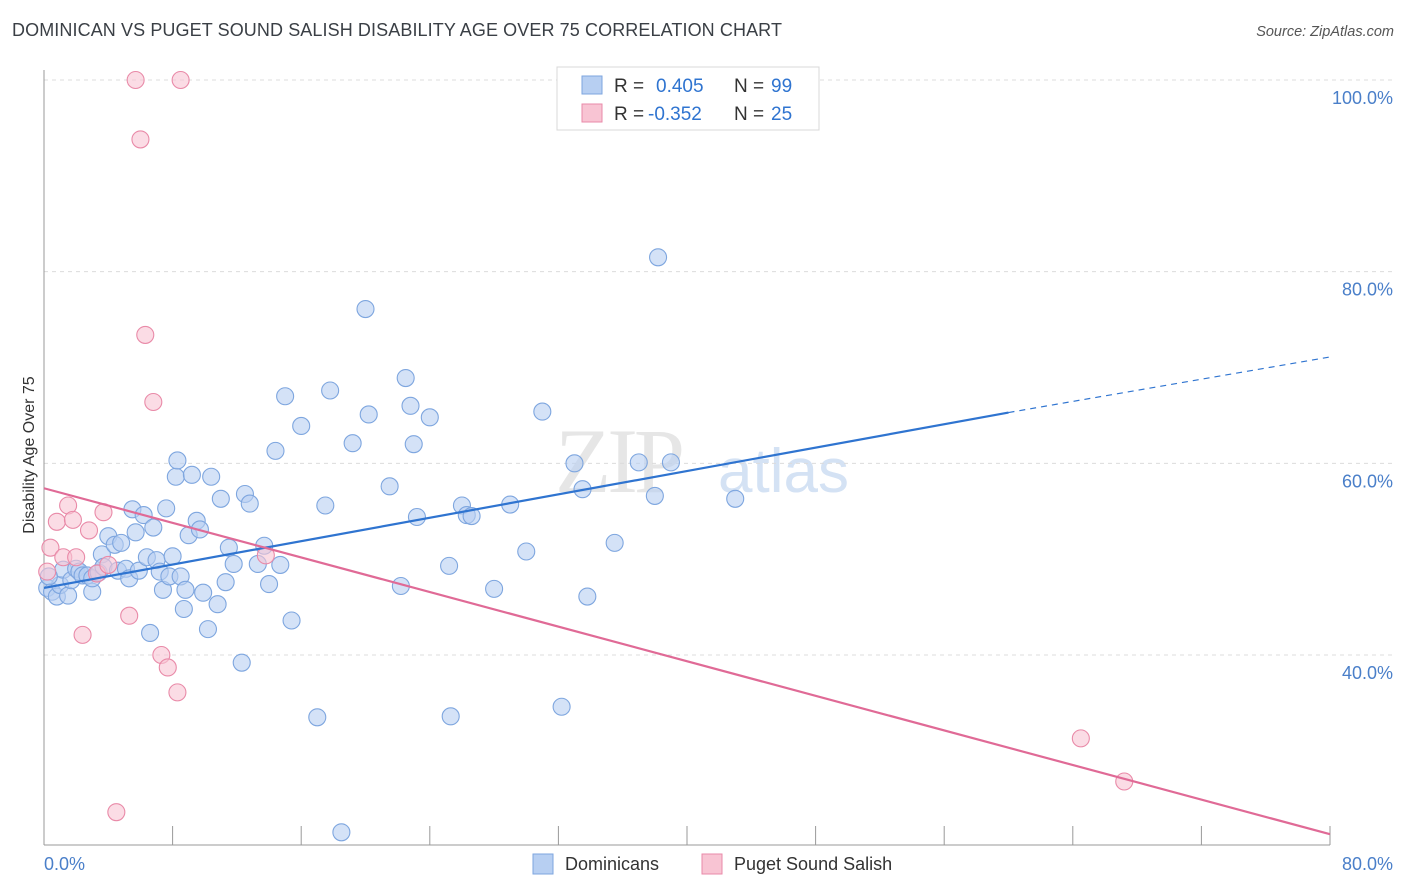 The image size is (1406, 892). I want to click on legend-item-puget-label: Puget Sound Salish, so click(813, 864).